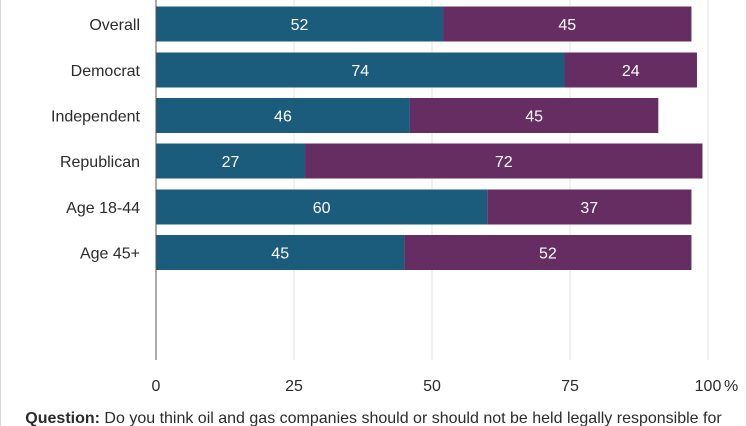 Image resolution: width=747 pixels, height=426 pixels. What do you see at coordinates (294, 386) in the screenshot?
I see `x-tick-label: 25` at bounding box center [294, 386].